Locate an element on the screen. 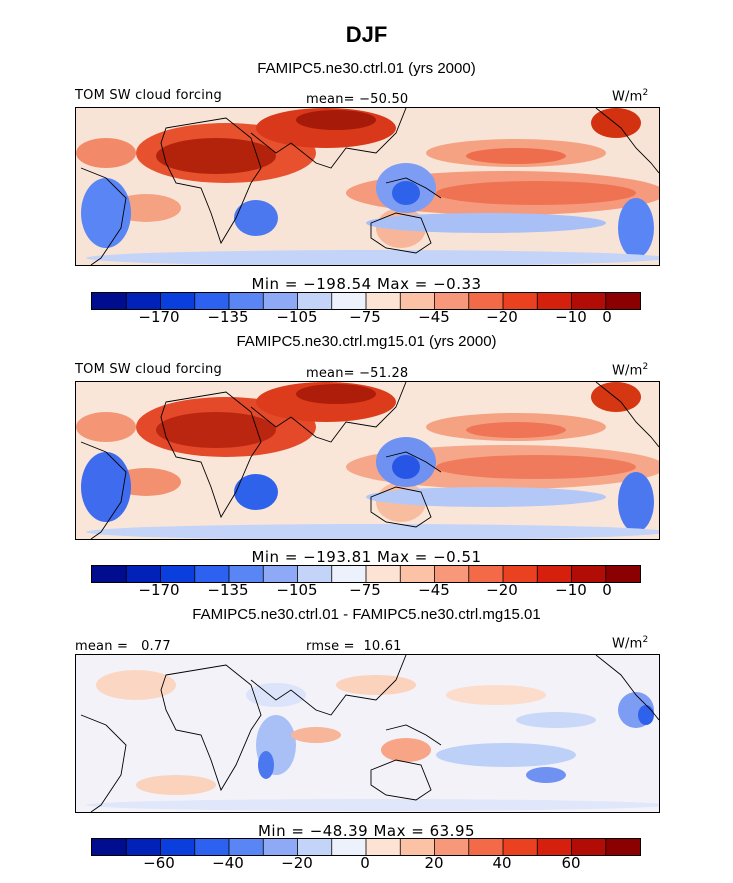  panel-3-coast-australia is located at coordinates (401, 780).